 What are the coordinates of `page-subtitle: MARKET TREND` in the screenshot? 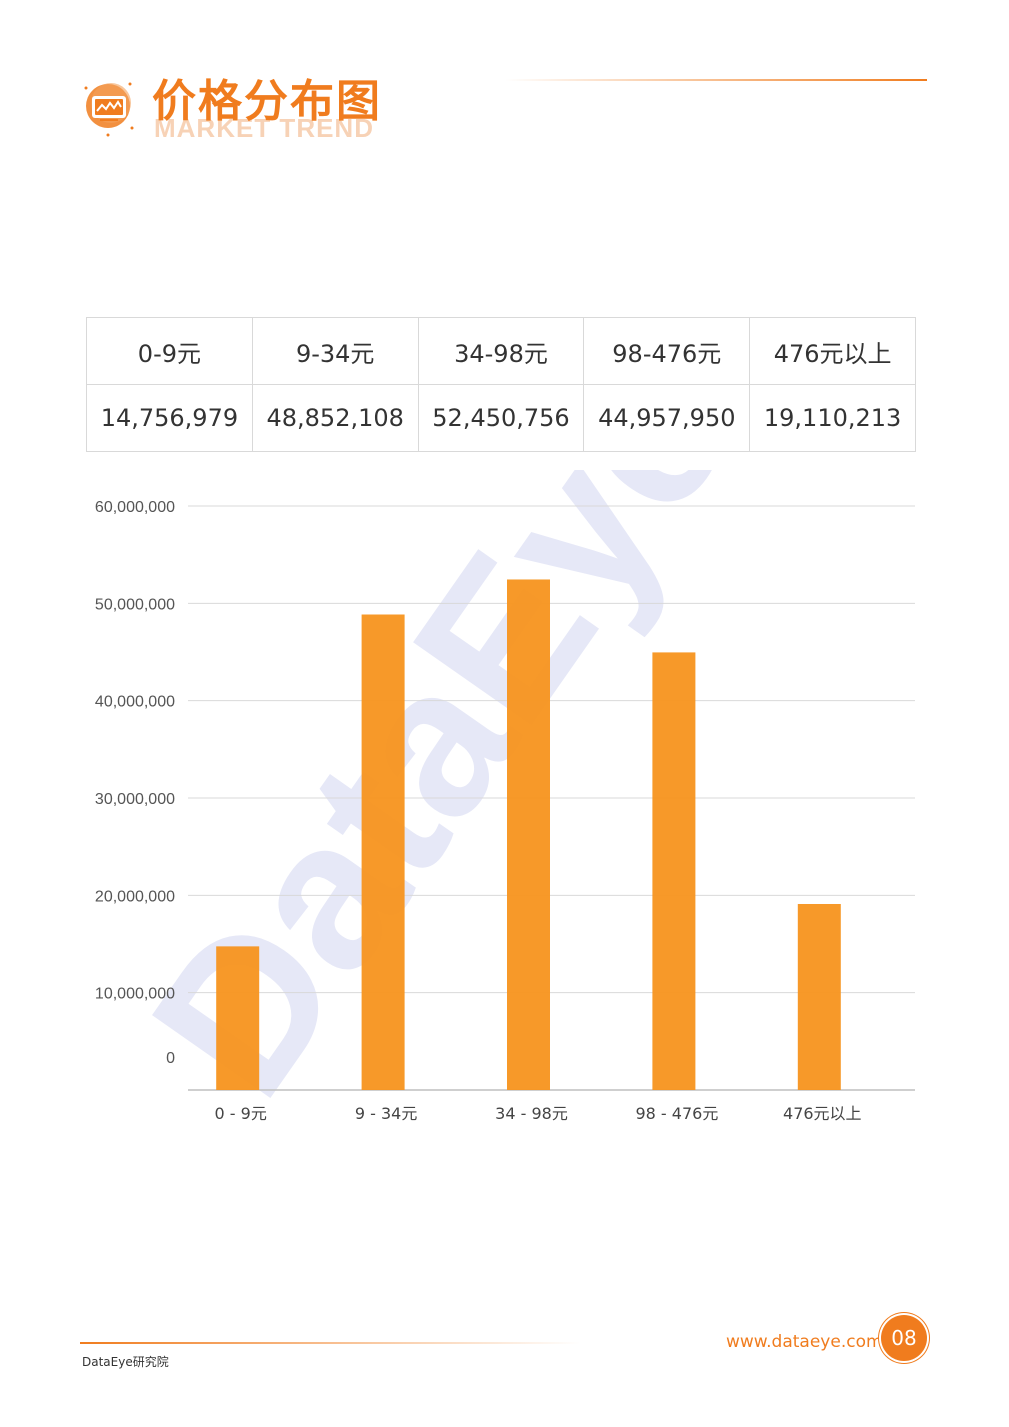 It's located at (264, 128).